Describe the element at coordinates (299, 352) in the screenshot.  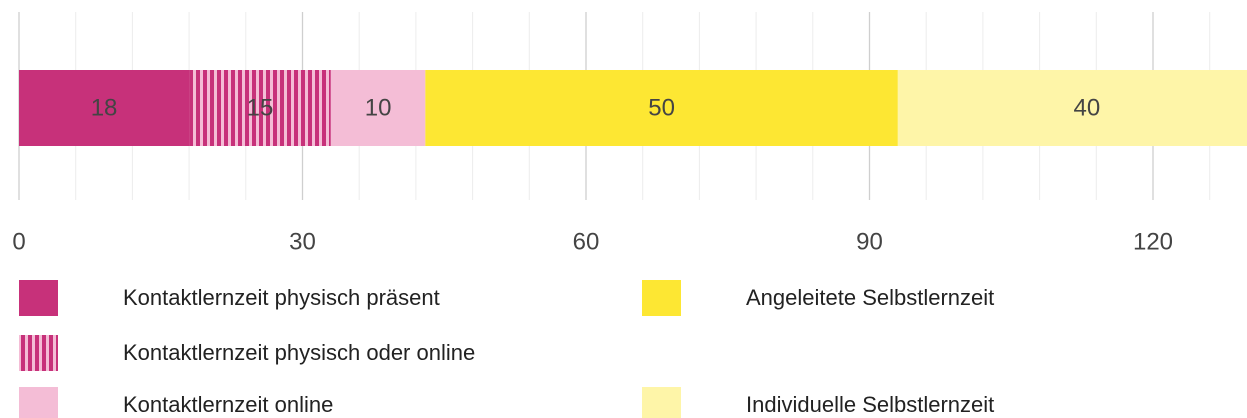
I see `legend-label: Kontaktlernzeit physisch oder online` at that location.